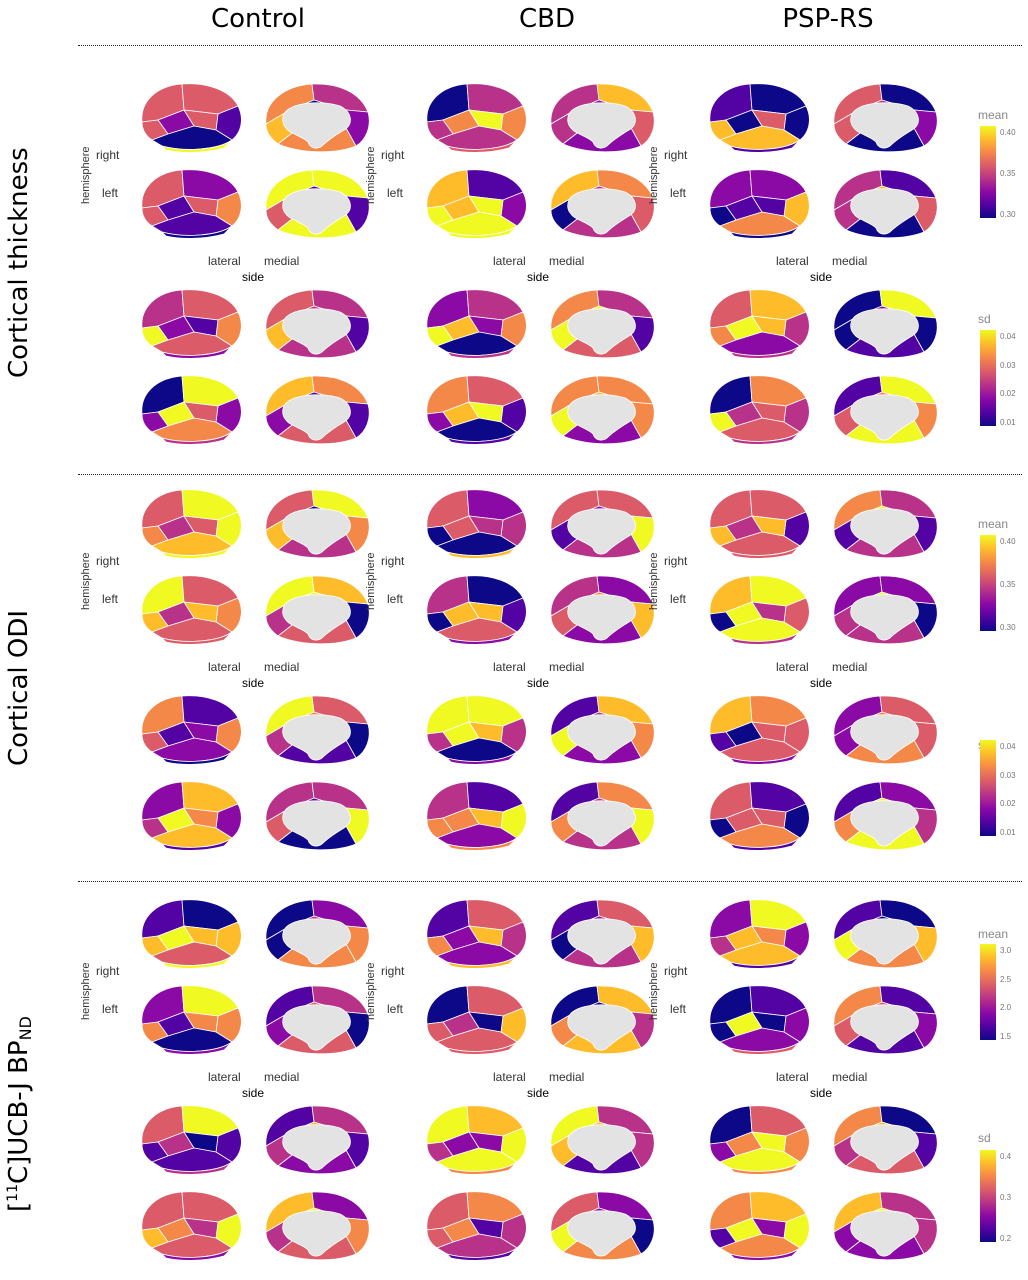  I want to click on hemisphere-left-label: left, so click(678, 193).